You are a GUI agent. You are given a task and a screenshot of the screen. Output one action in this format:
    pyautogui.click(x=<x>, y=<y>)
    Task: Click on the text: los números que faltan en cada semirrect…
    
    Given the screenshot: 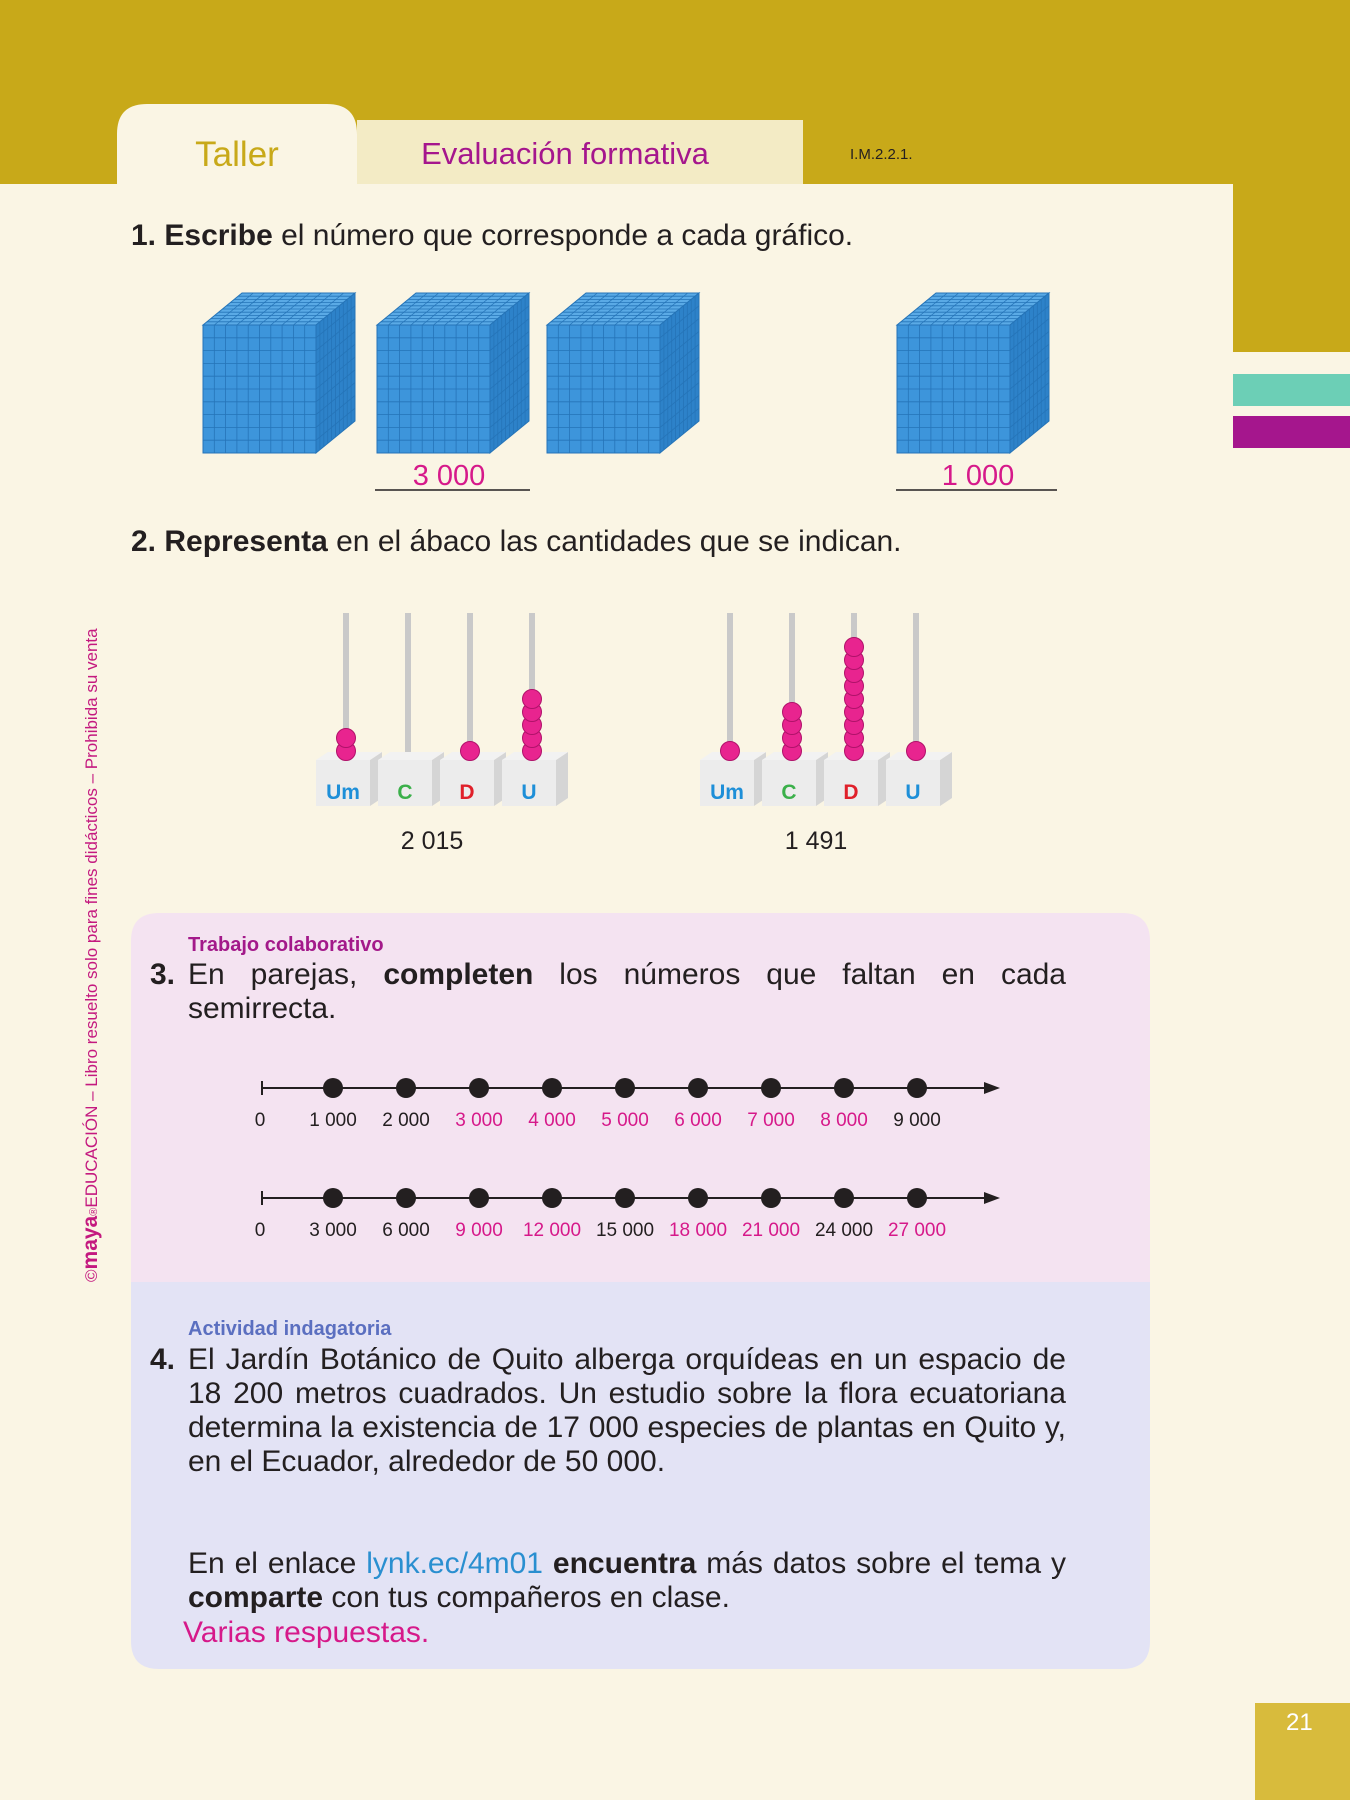 What is the action you would take?
    pyautogui.click(x=627, y=991)
    